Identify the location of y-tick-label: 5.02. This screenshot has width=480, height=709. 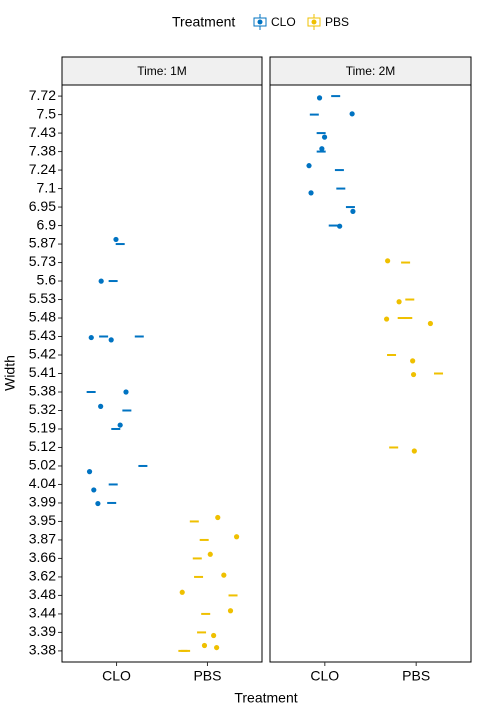
(42, 465).